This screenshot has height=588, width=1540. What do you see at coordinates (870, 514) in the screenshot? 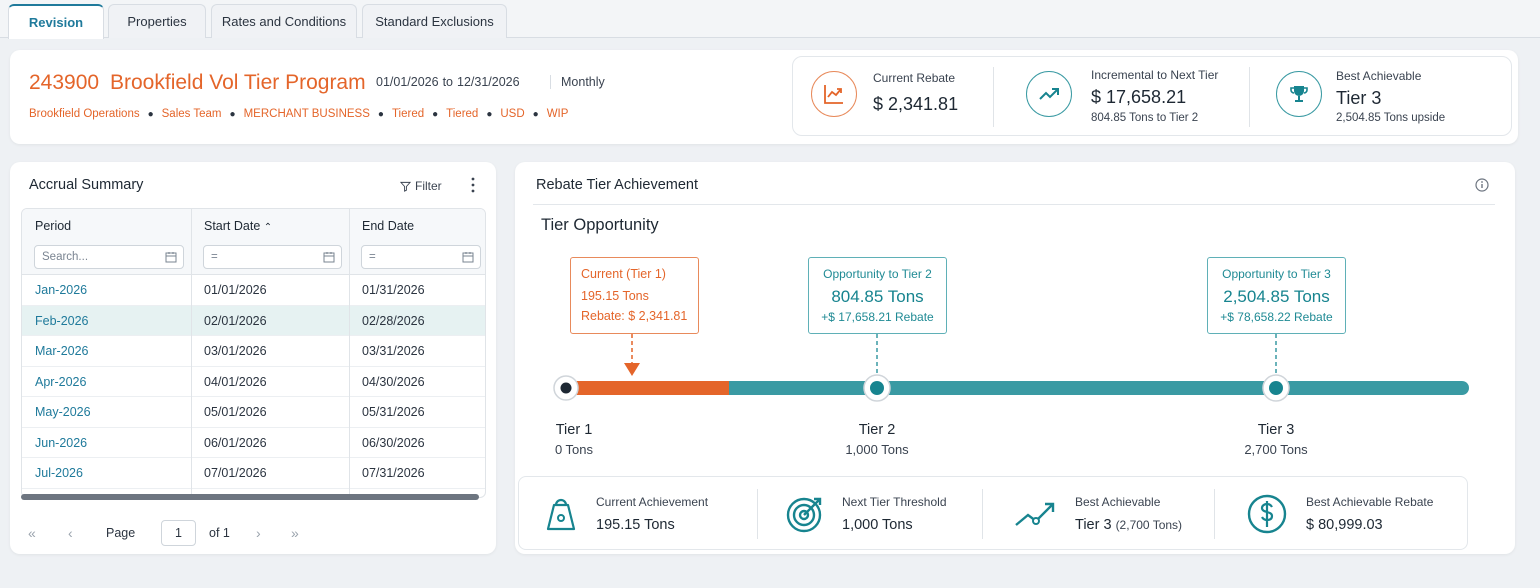
I see `stat-next-threshold: Next Tier Threshold 1,000 Tons` at bounding box center [870, 514].